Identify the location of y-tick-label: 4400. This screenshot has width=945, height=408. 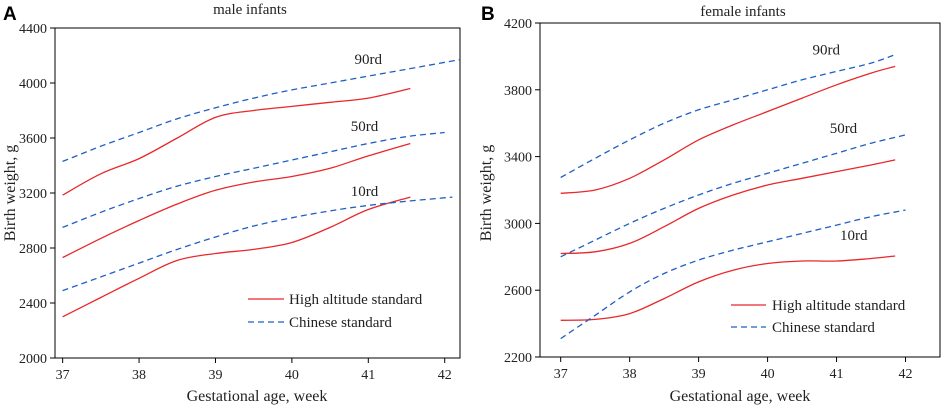
(33, 29).